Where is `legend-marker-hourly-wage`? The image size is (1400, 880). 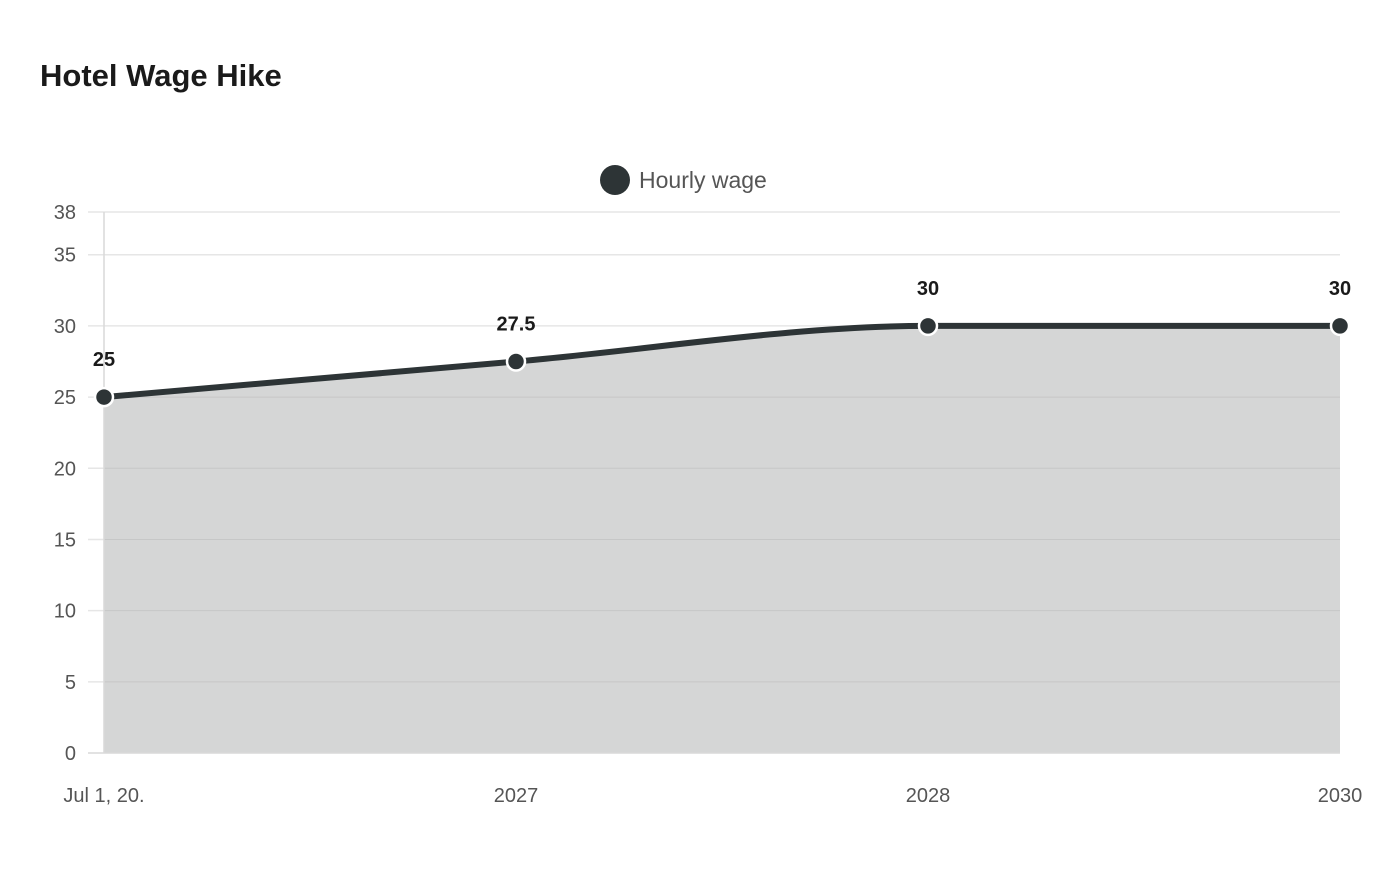 legend-marker-hourly-wage is located at coordinates (615, 180).